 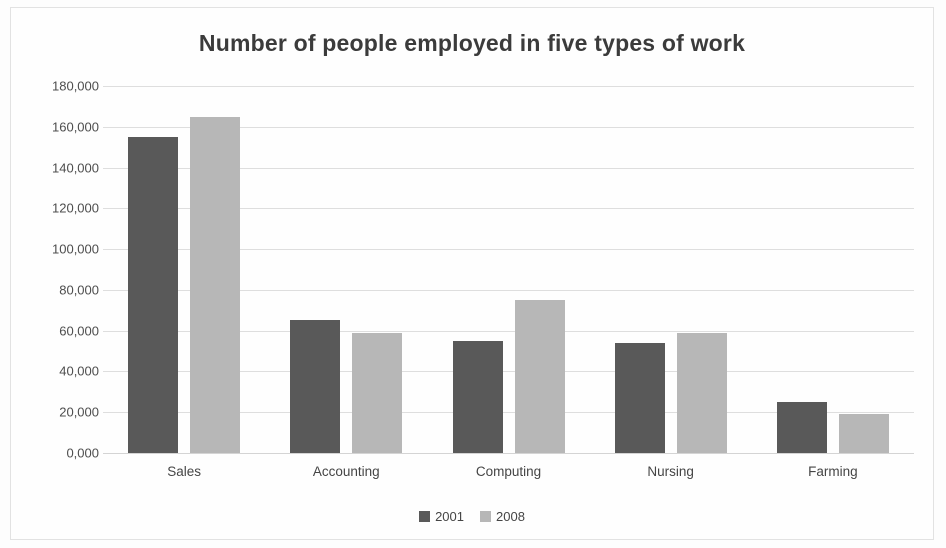 What do you see at coordinates (75, 86) in the screenshot?
I see `y-tick-label-180000: 180,000` at bounding box center [75, 86].